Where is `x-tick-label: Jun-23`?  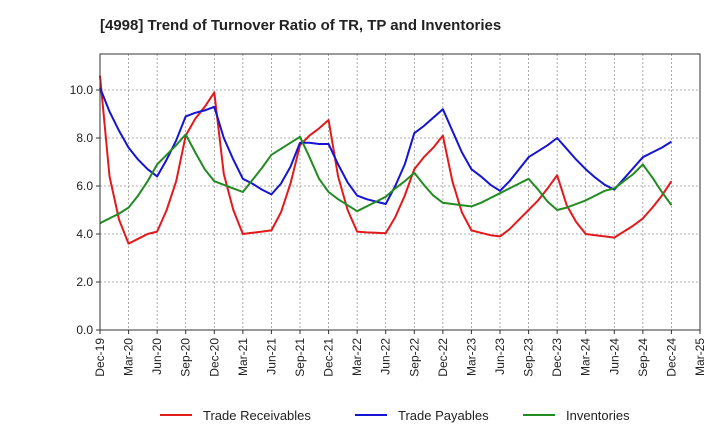 x-tick-label: Jun-23 is located at coordinates (500, 356).